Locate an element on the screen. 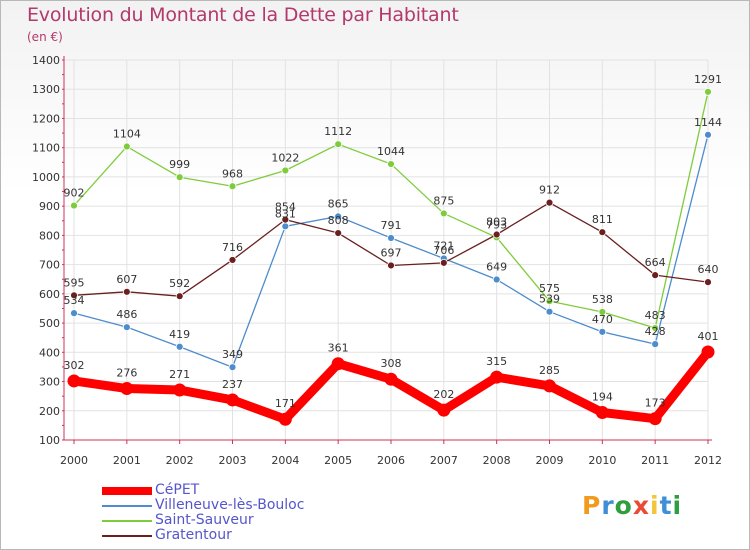 The image size is (750, 550). data-label: 428 is located at coordinates (655, 331).